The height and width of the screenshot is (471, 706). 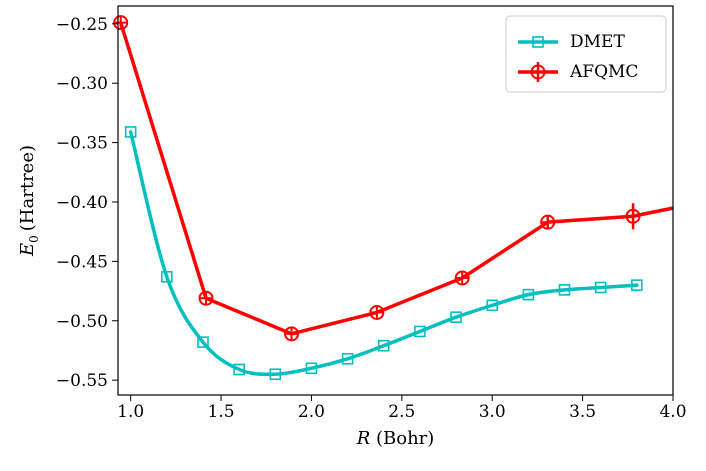 What do you see at coordinates (27, 188) in the screenshot?
I see `y-axis-unit: (Hartree)` at bounding box center [27, 188].